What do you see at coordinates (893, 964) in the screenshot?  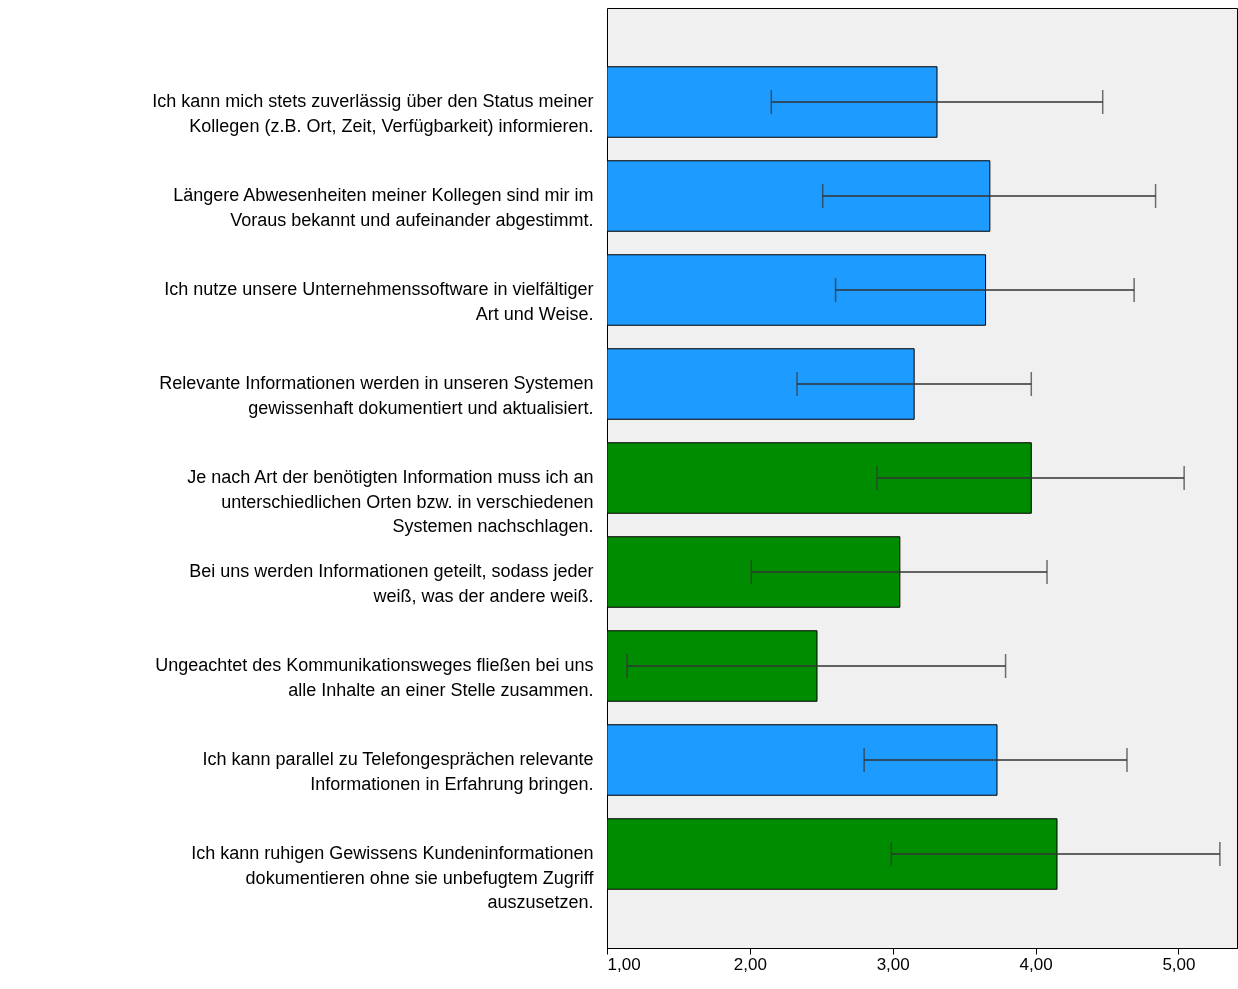 I see `x-tick-label: 3,00` at bounding box center [893, 964].